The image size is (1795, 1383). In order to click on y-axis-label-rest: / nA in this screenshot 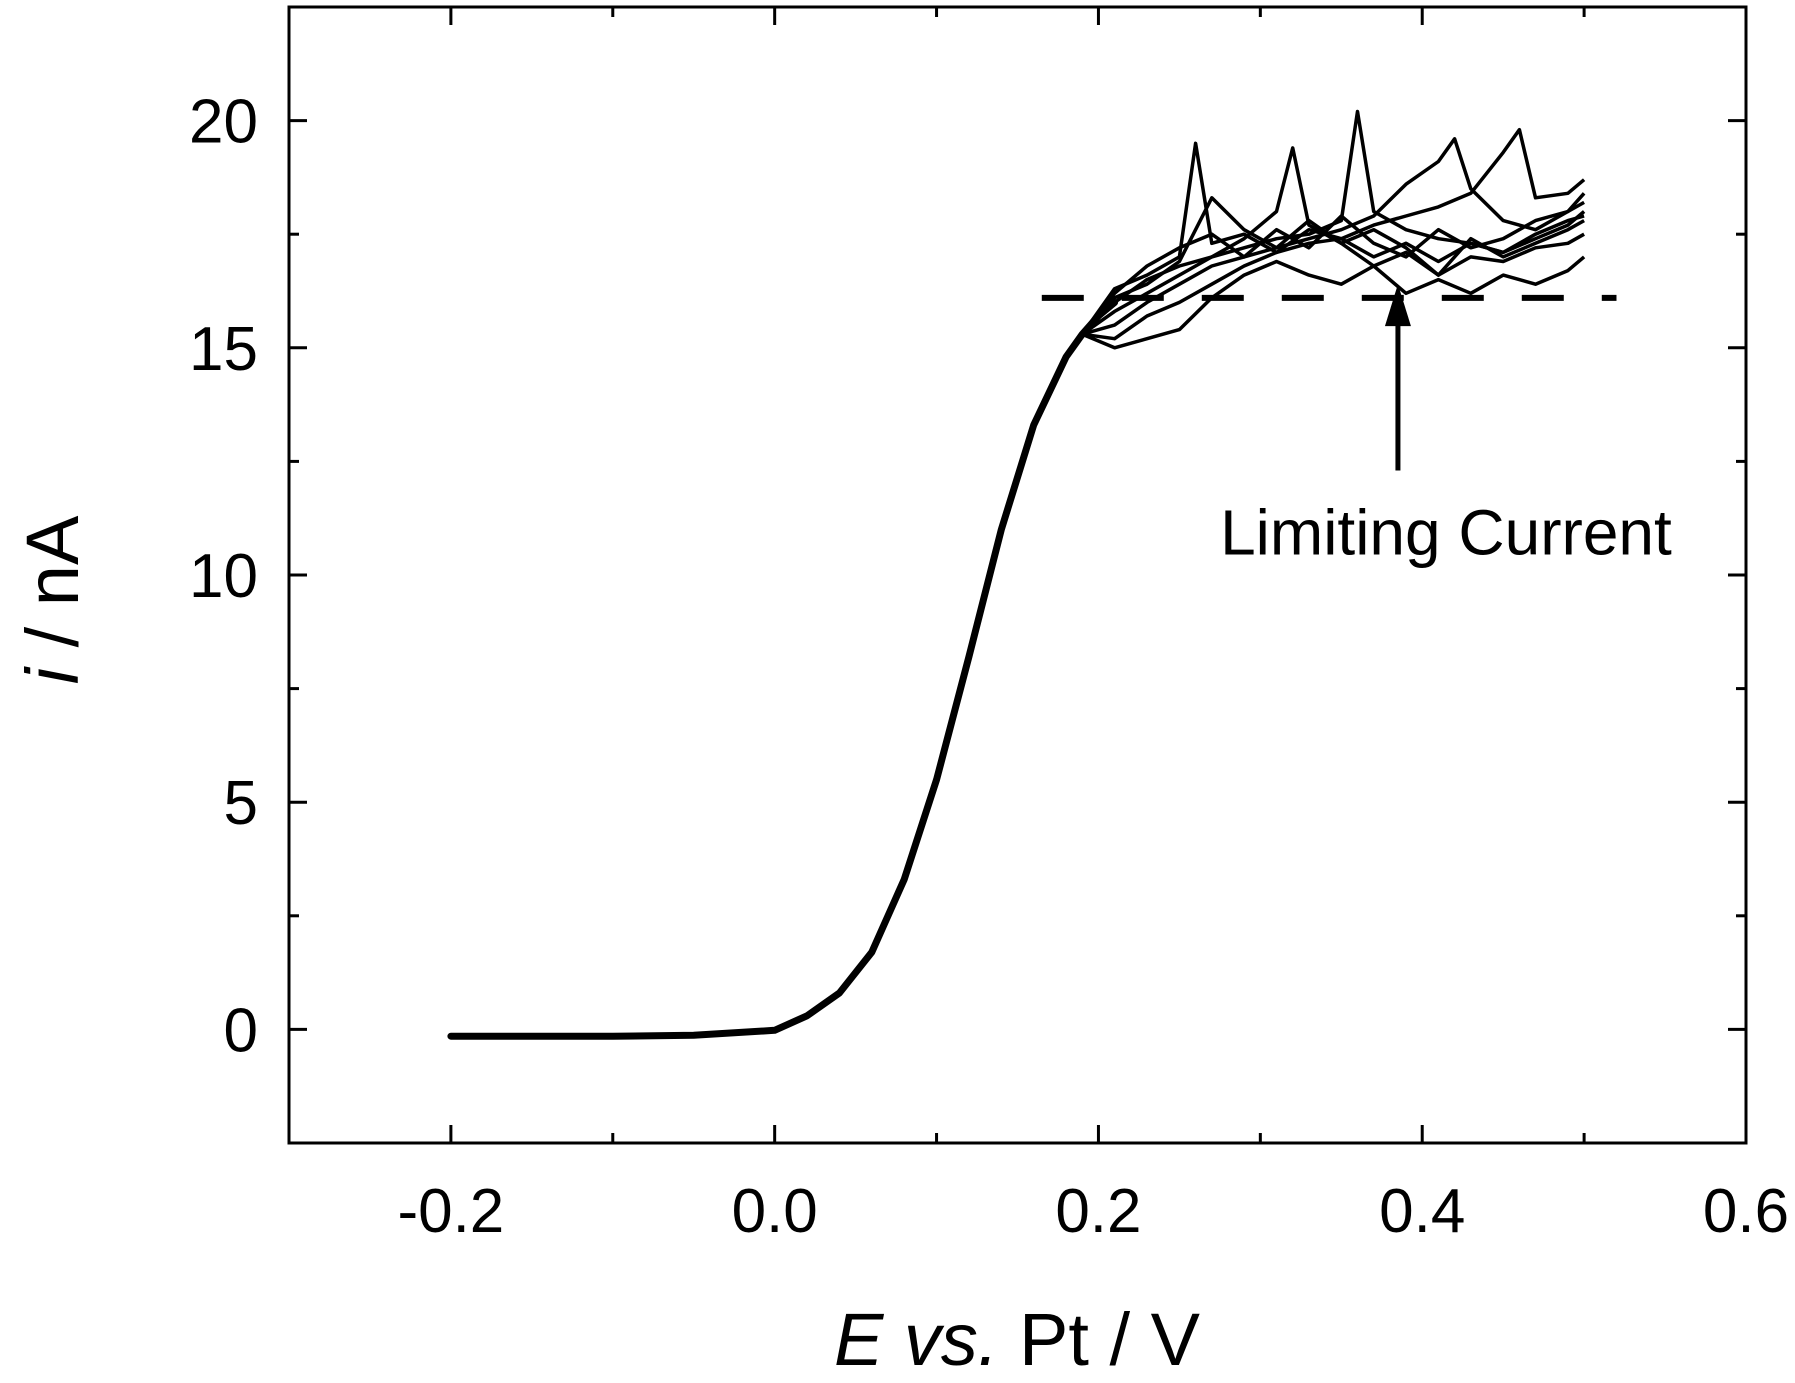, I will do `click(52, 591)`.